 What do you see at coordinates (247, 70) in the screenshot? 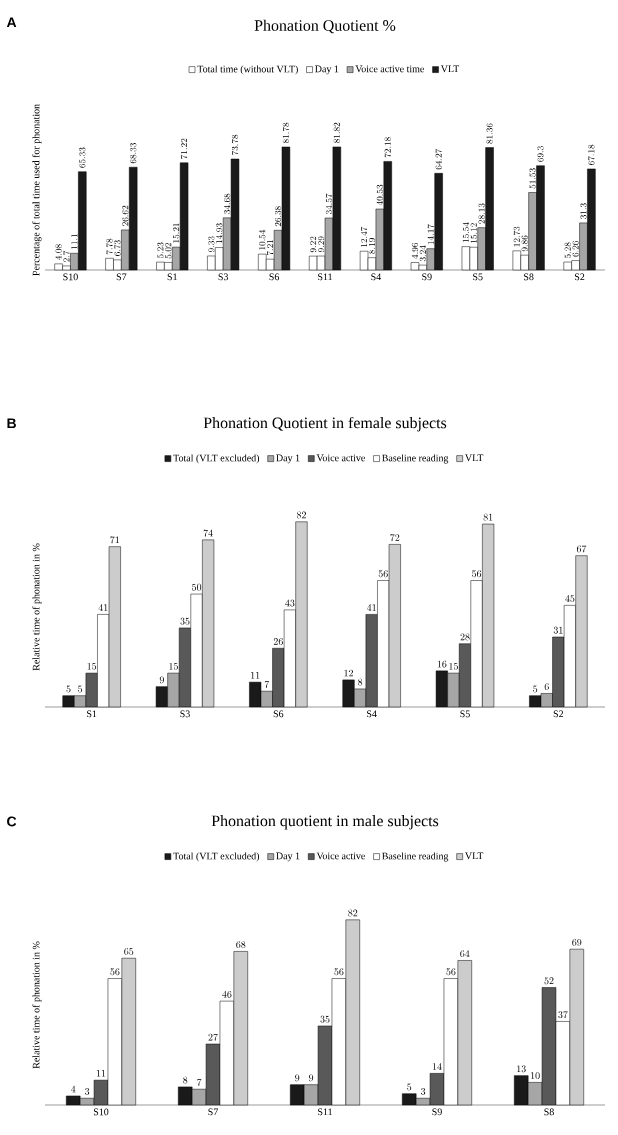
I see `legend-label: Total time (without VLT)` at bounding box center [247, 70].